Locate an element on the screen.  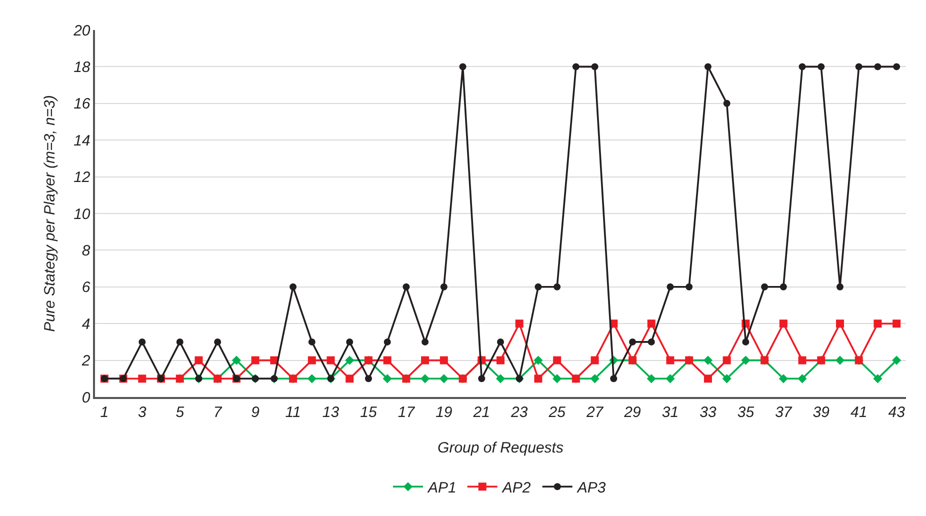
y-tick-label: 20 is located at coordinates (81, 31).